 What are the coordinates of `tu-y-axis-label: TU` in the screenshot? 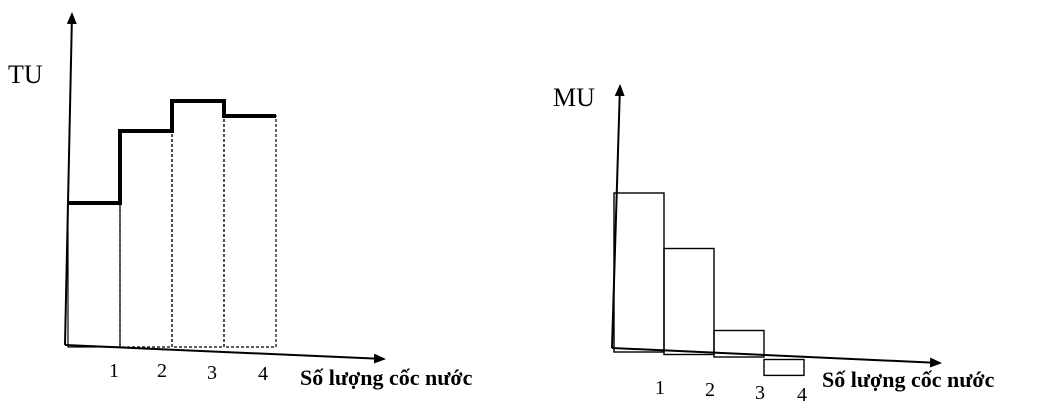 It's located at (25, 74).